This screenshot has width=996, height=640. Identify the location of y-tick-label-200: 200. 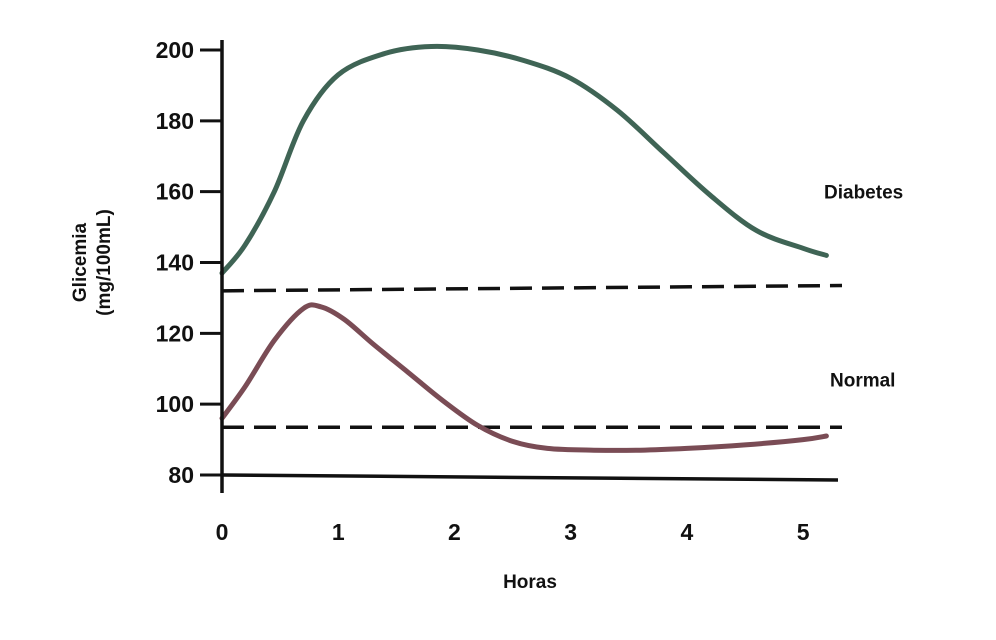
(175, 50).